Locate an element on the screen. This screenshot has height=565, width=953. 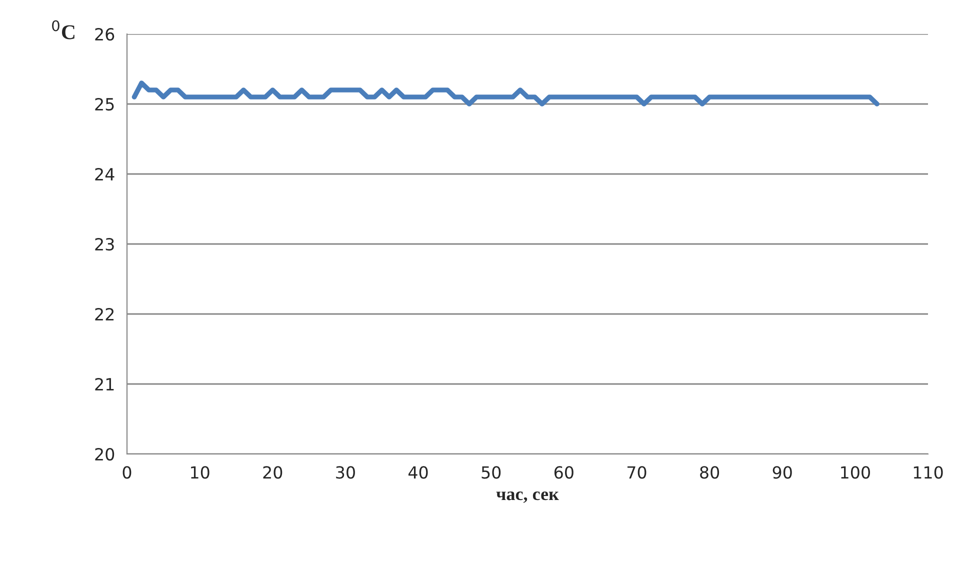
x-tick-label: 100 is located at coordinates (855, 472).